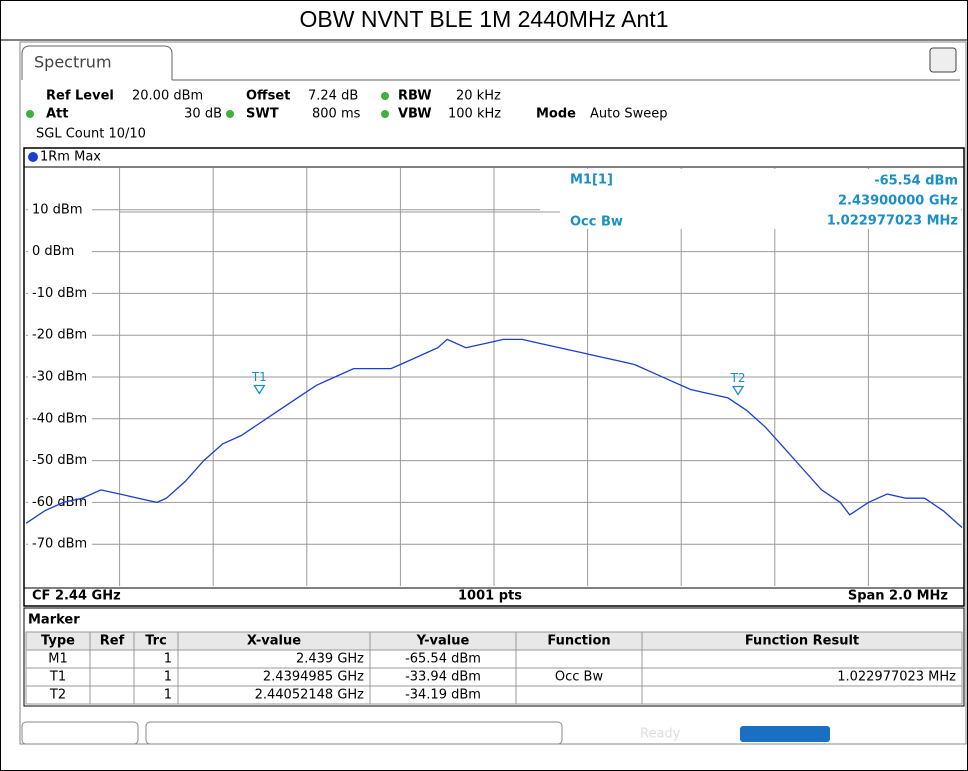 The image size is (968, 771). Describe the element at coordinates (57, 677) in the screenshot. I see `table-value: T1` at that location.